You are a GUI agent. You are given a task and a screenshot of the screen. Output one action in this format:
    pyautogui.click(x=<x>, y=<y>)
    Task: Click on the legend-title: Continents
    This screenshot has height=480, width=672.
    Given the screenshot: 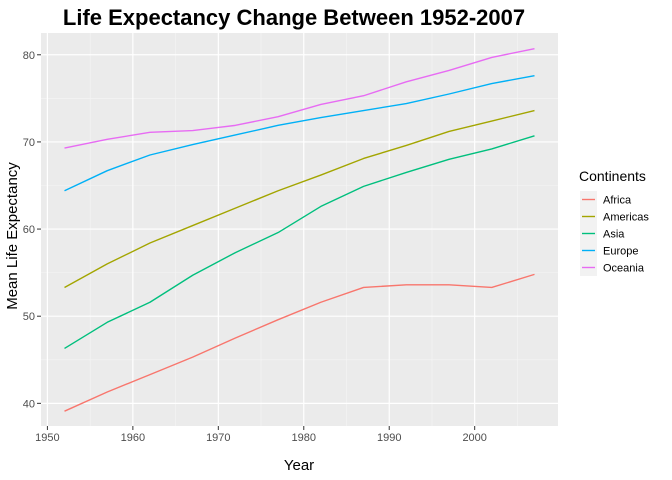 What is the action you would take?
    pyautogui.click(x=612, y=176)
    